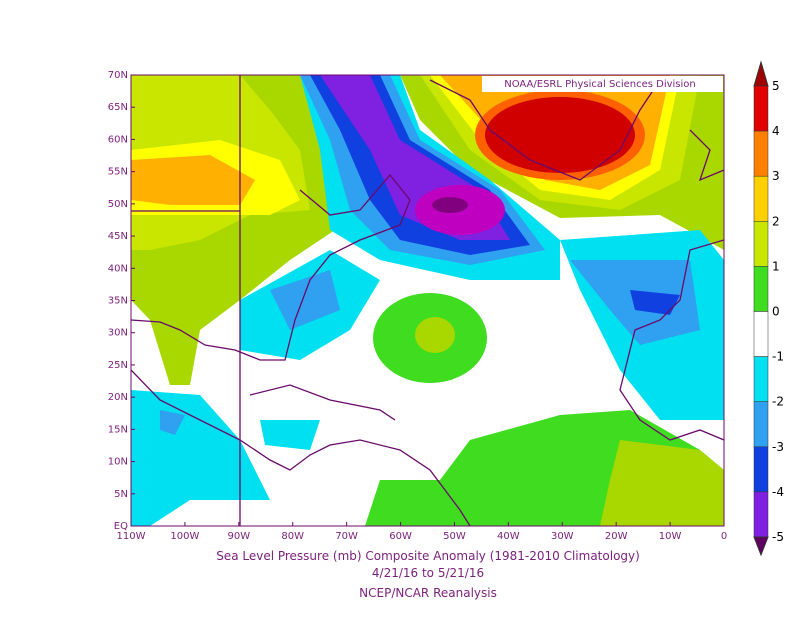 Image resolution: width=800 pixels, height=623 pixels. I want to click on colorbar-label: 3, so click(776, 176).